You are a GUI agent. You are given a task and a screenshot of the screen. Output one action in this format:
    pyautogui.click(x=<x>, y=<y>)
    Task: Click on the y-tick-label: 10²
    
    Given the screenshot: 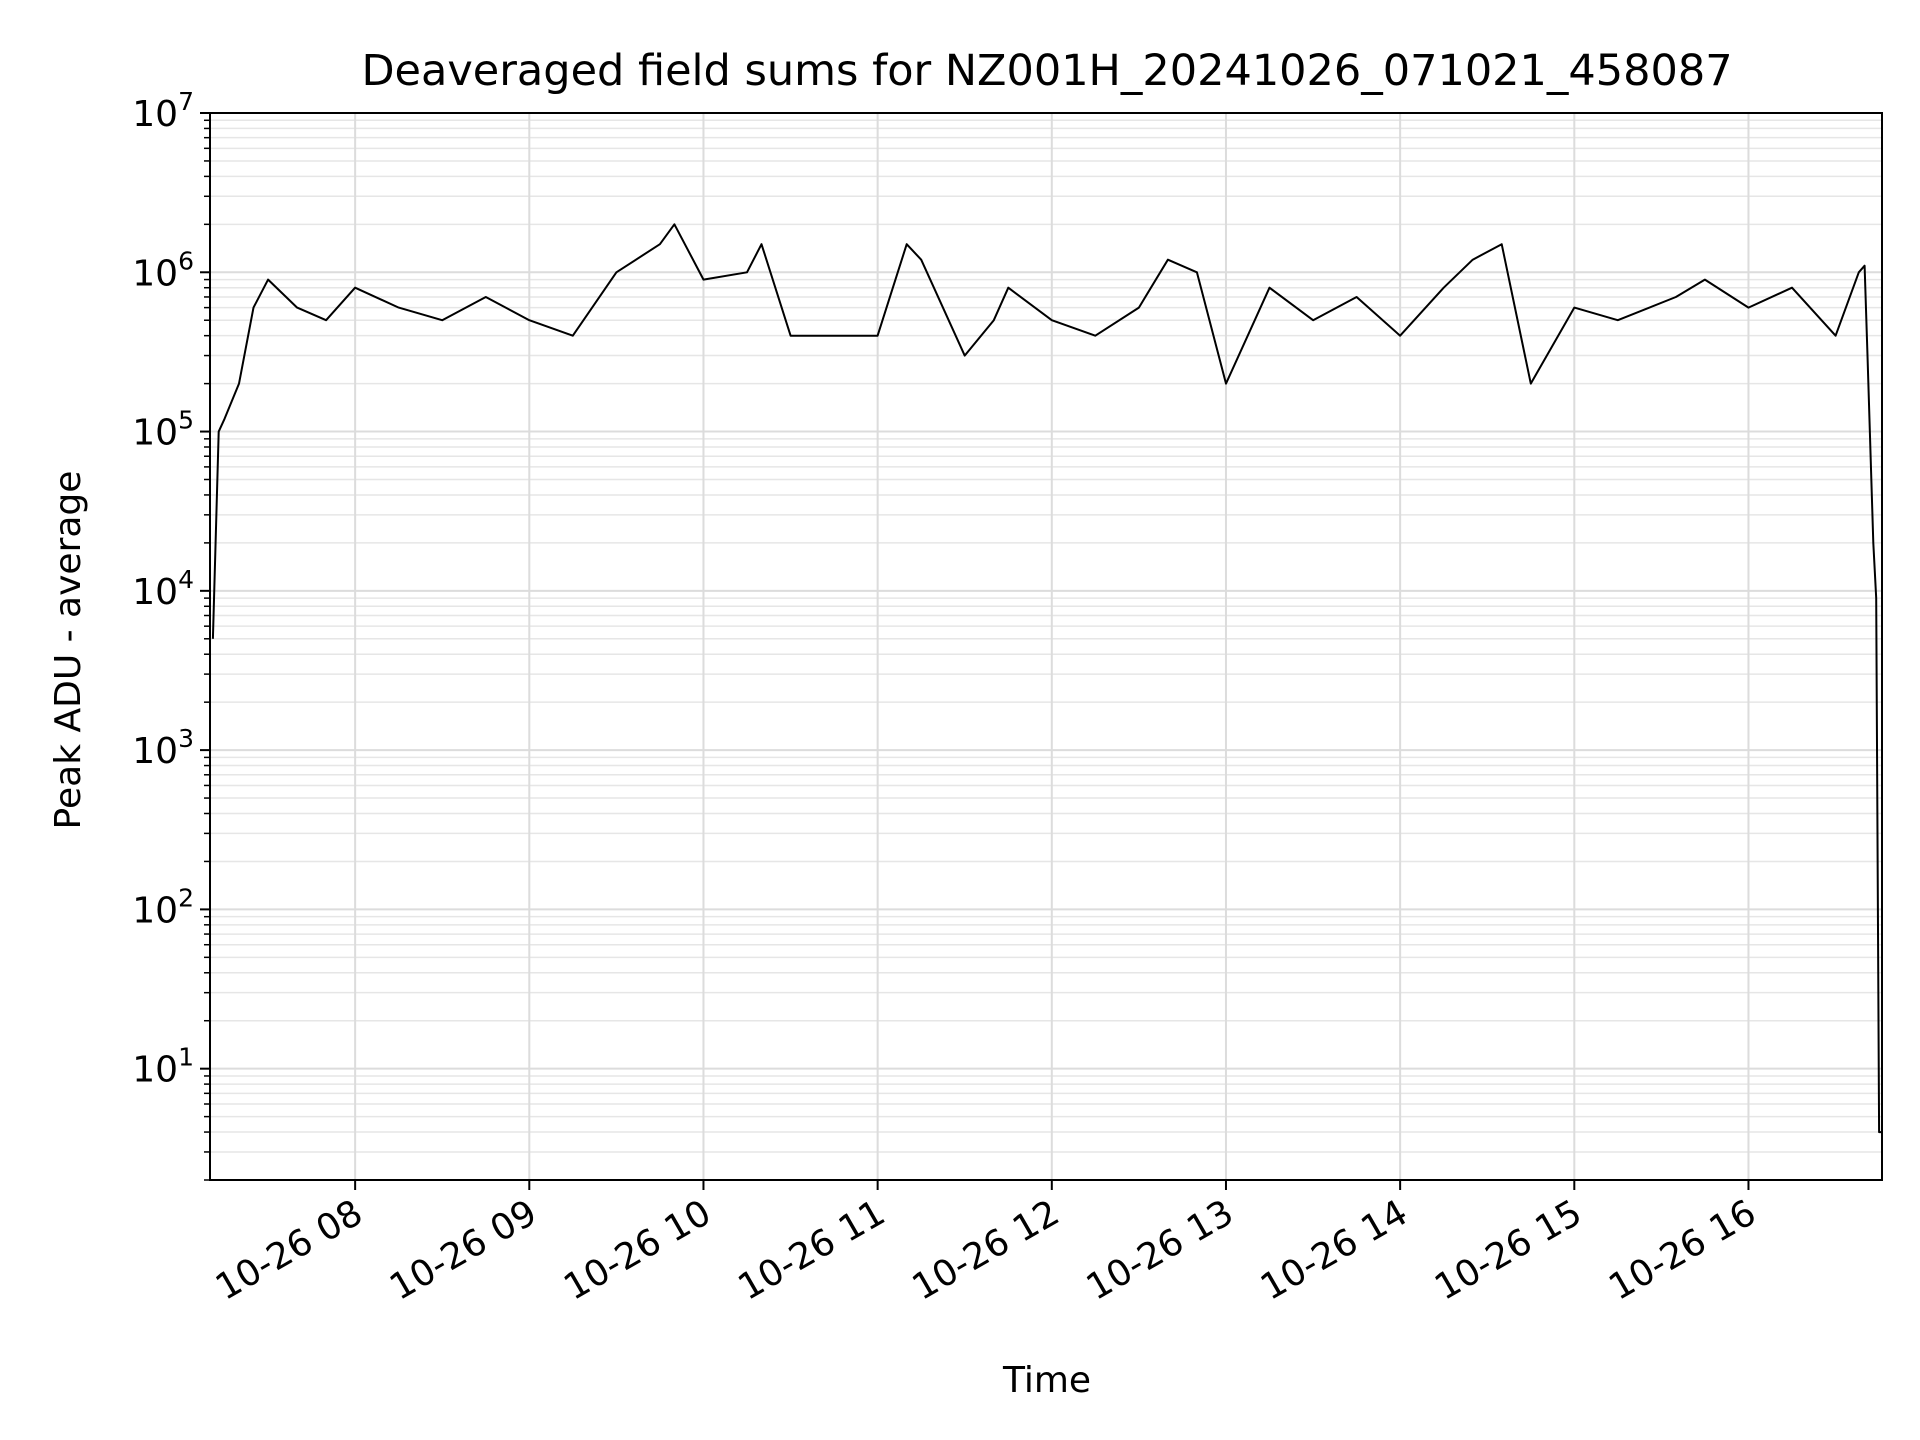 What is the action you would take?
    pyautogui.click(x=163, y=907)
    